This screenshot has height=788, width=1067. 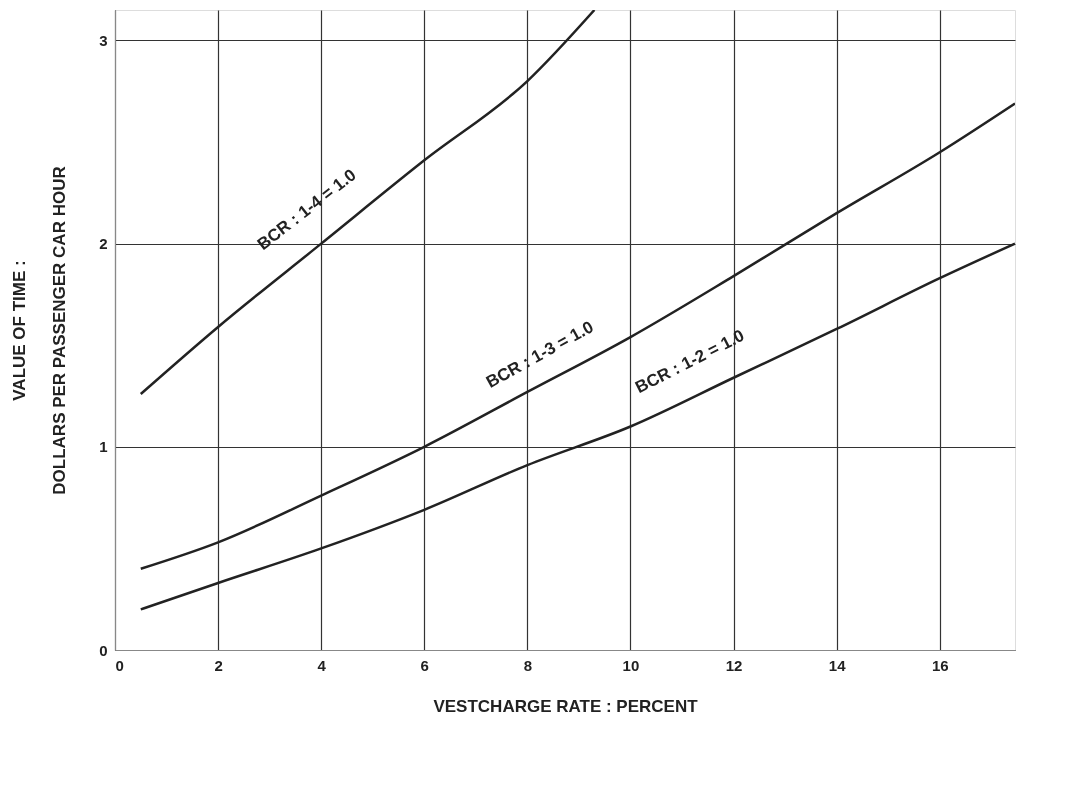 What do you see at coordinates (103, 40) in the screenshot?
I see `y-tick-label: 3` at bounding box center [103, 40].